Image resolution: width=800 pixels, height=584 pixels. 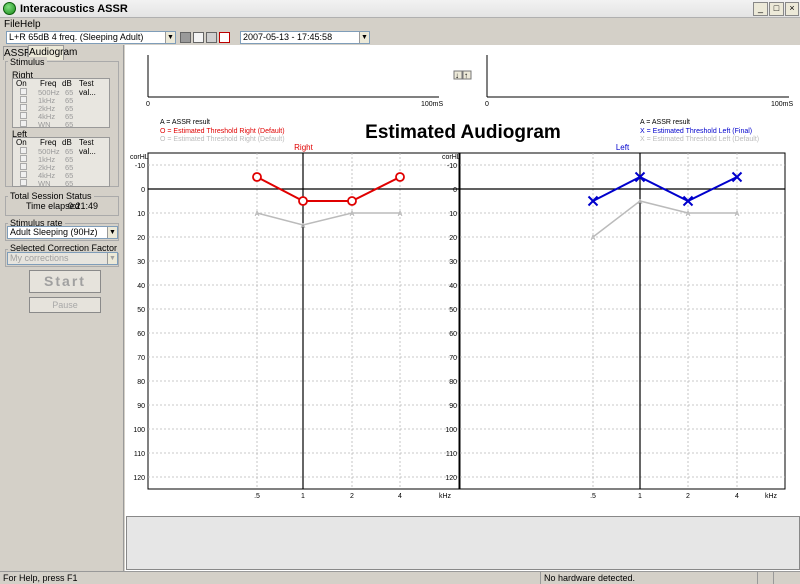 I want to click on print-icon, so click(x=211, y=37).